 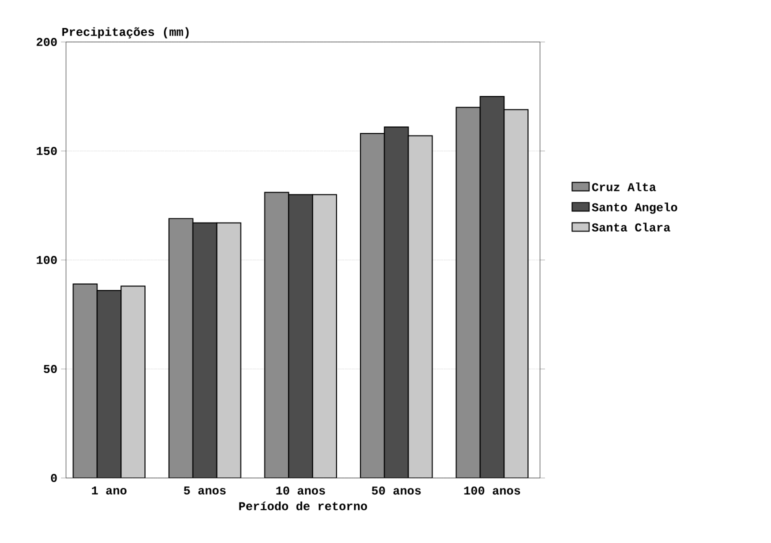 What do you see at coordinates (631, 227) in the screenshot?
I see `legend-label: Santa Clara` at bounding box center [631, 227].